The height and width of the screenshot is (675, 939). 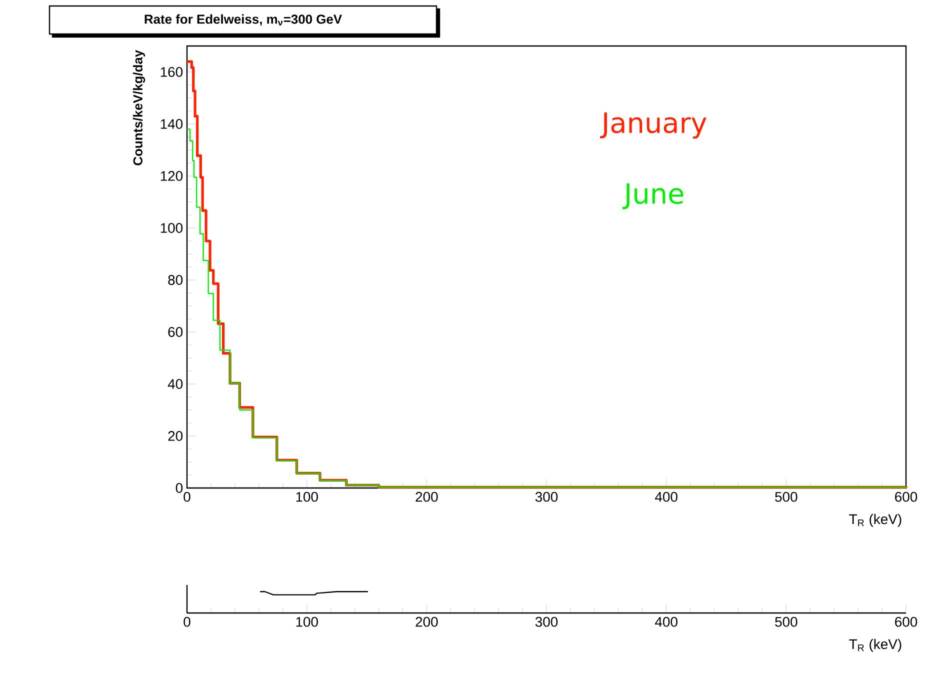 What do you see at coordinates (171, 72) in the screenshot?
I see `y-tick-label: 160` at bounding box center [171, 72].